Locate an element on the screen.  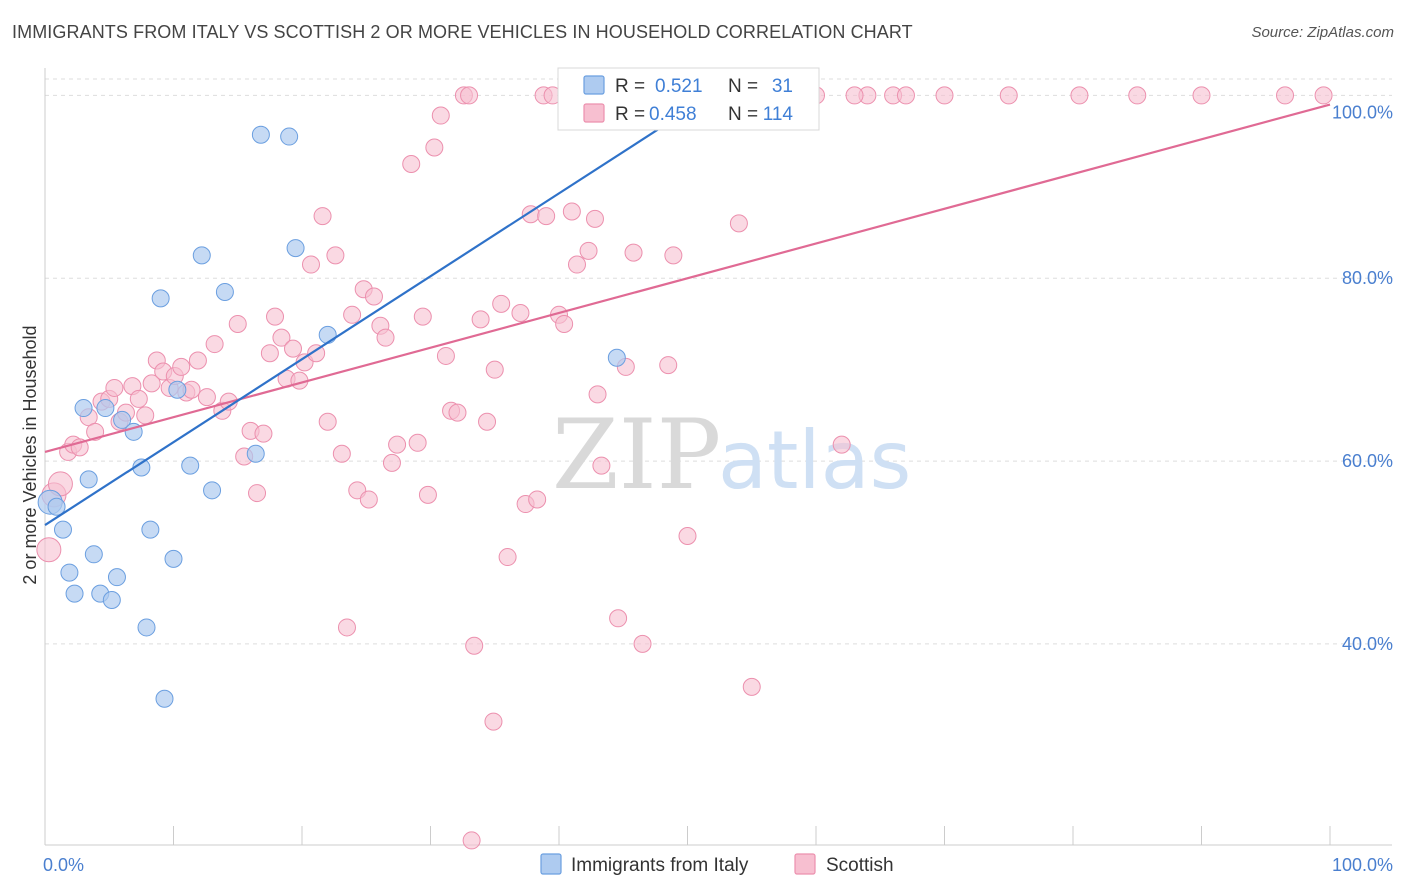
legend-n-value: 31 is located at coordinates (782, 86).